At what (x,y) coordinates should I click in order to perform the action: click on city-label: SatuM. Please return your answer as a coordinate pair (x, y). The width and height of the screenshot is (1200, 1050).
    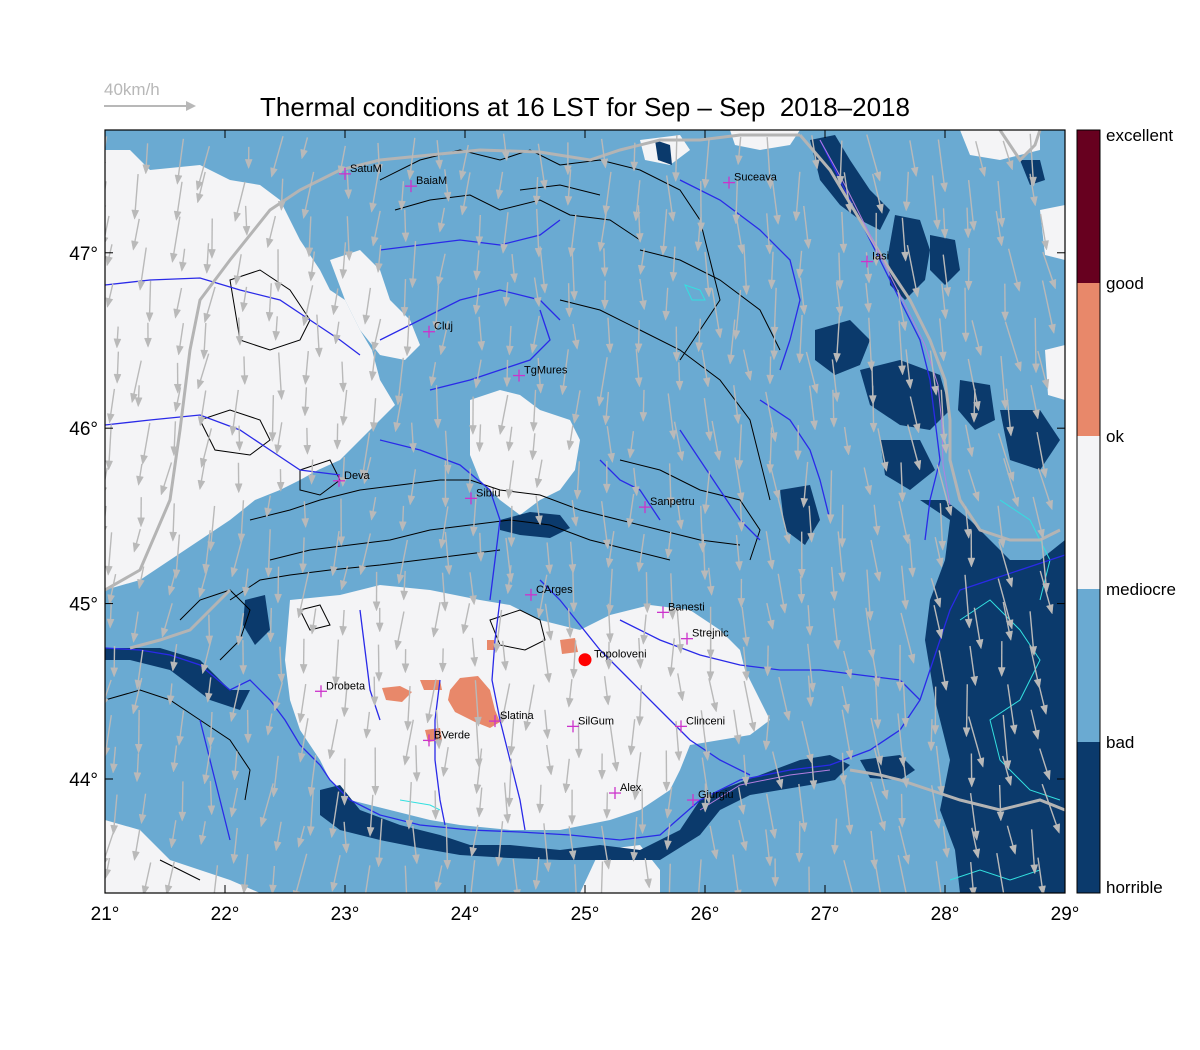
    Looking at the image, I should click on (366, 169).